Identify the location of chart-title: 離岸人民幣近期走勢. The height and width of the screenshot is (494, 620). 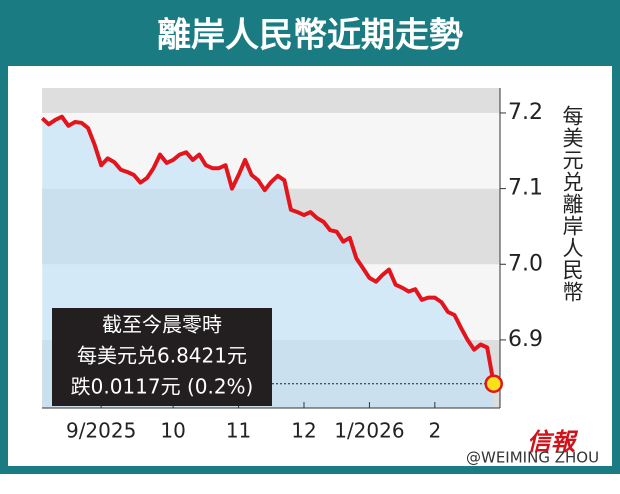
(310, 36).